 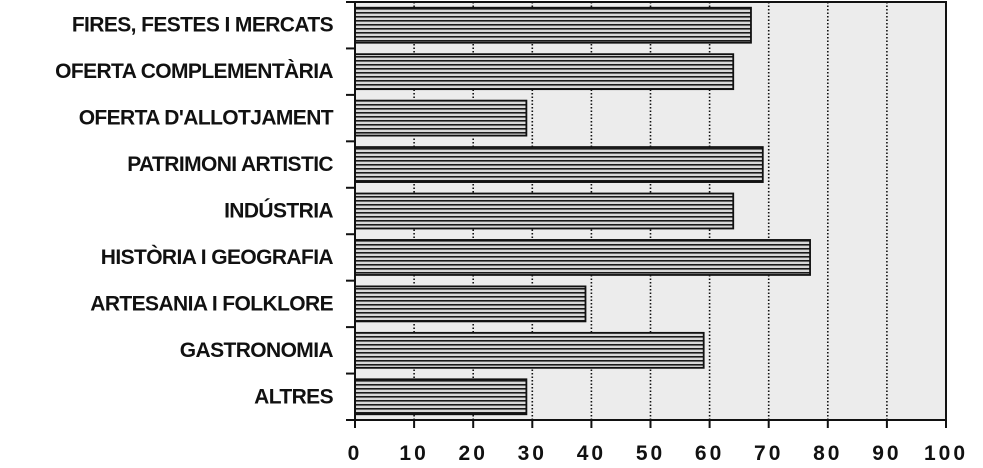 I want to click on x-tick-label: 70, so click(x=768, y=453).